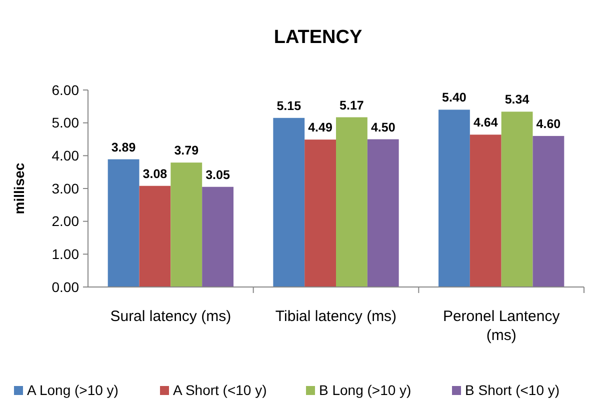 The width and height of the screenshot is (596, 405). Describe the element at coordinates (66, 156) in the screenshot. I see `y-tick-label: 4.00` at that location.